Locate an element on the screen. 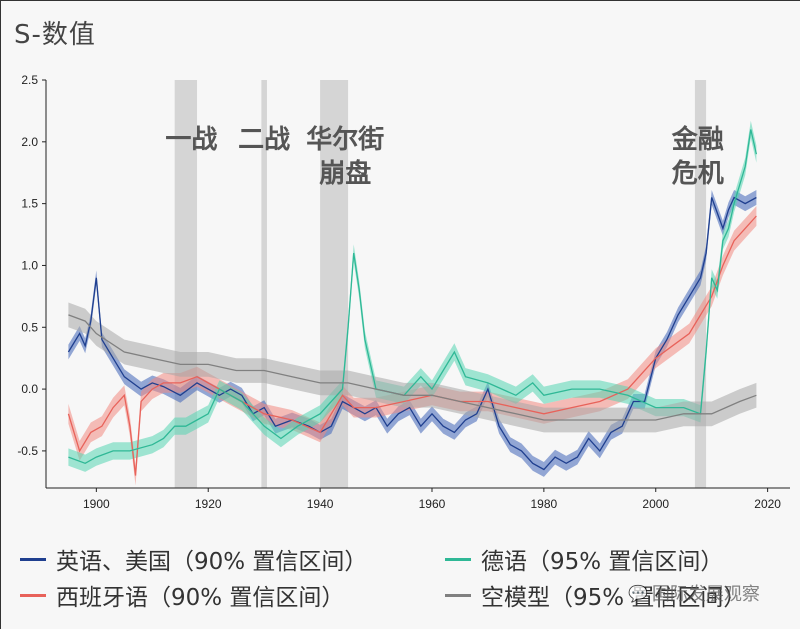  x-tick-label: 1960 is located at coordinates (432, 504).